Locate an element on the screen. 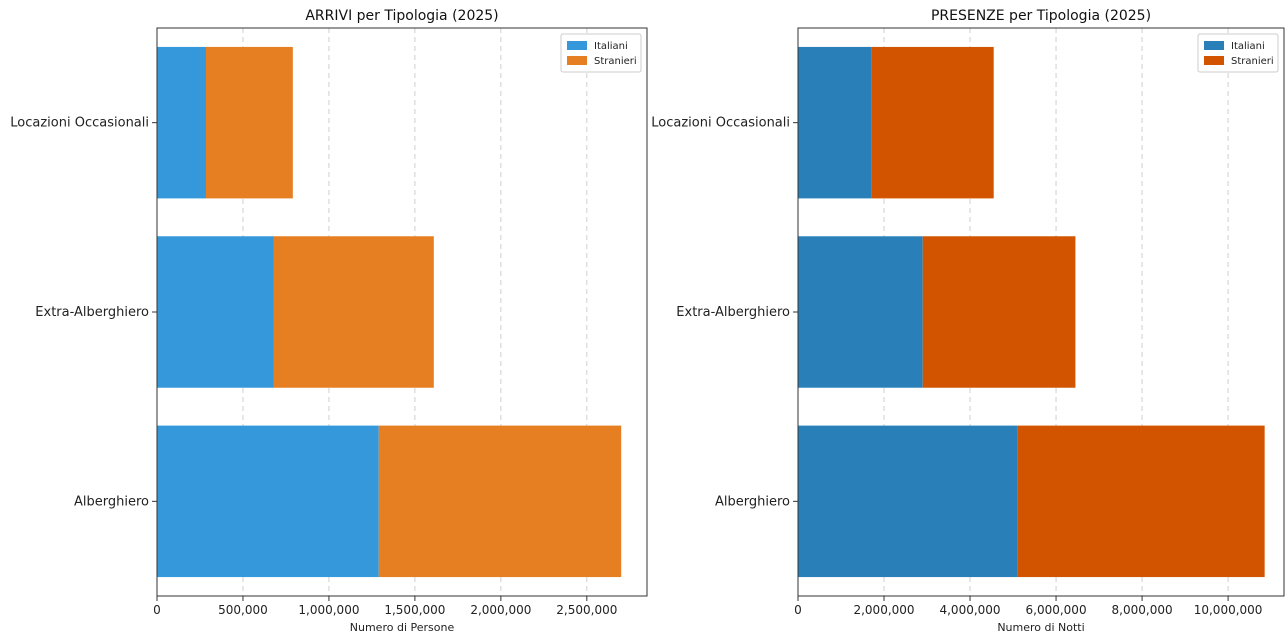 The image size is (1286, 643). x-axis-label: Numero di Notti is located at coordinates (1040, 627).